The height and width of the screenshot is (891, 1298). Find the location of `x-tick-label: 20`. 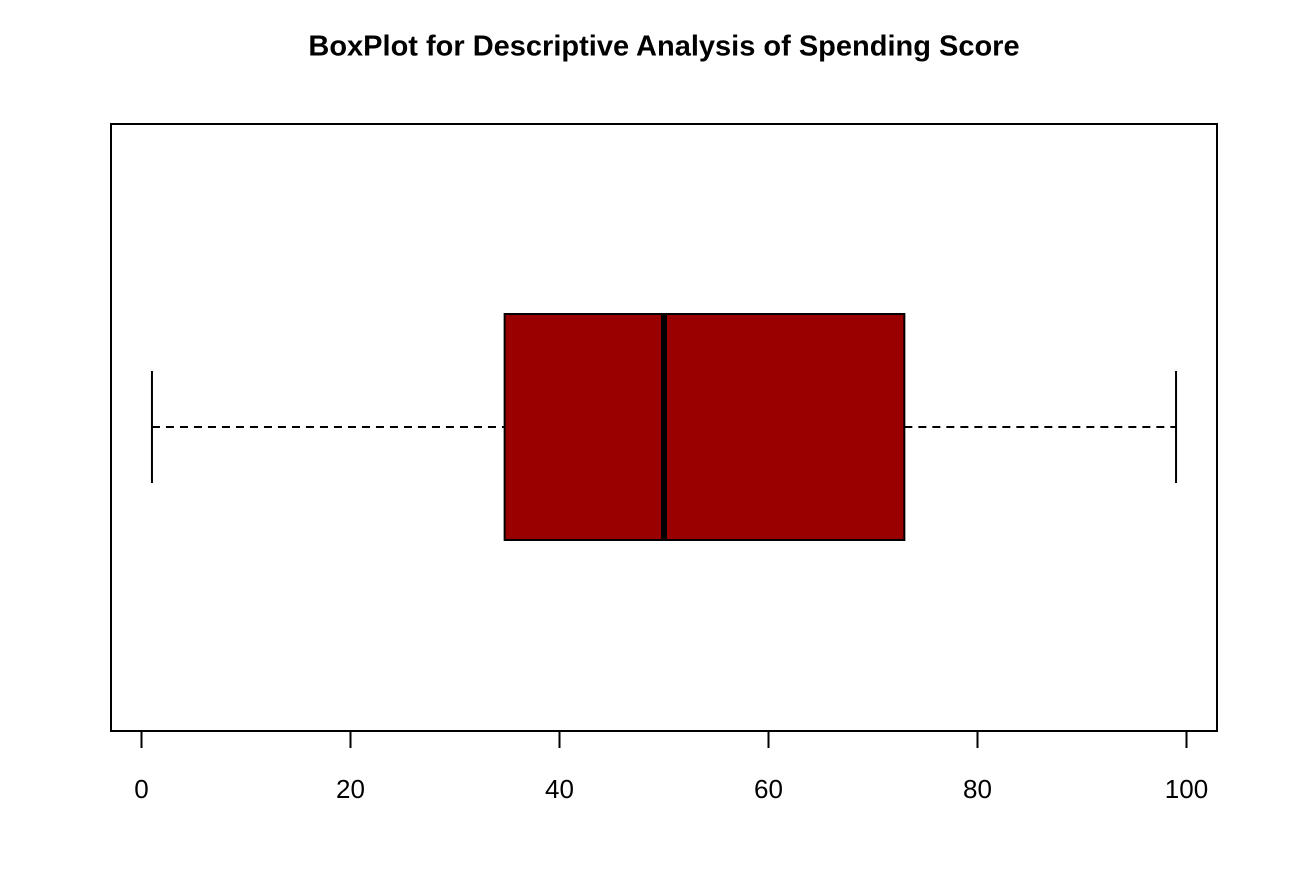

x-tick-label: 20 is located at coordinates (350, 789).